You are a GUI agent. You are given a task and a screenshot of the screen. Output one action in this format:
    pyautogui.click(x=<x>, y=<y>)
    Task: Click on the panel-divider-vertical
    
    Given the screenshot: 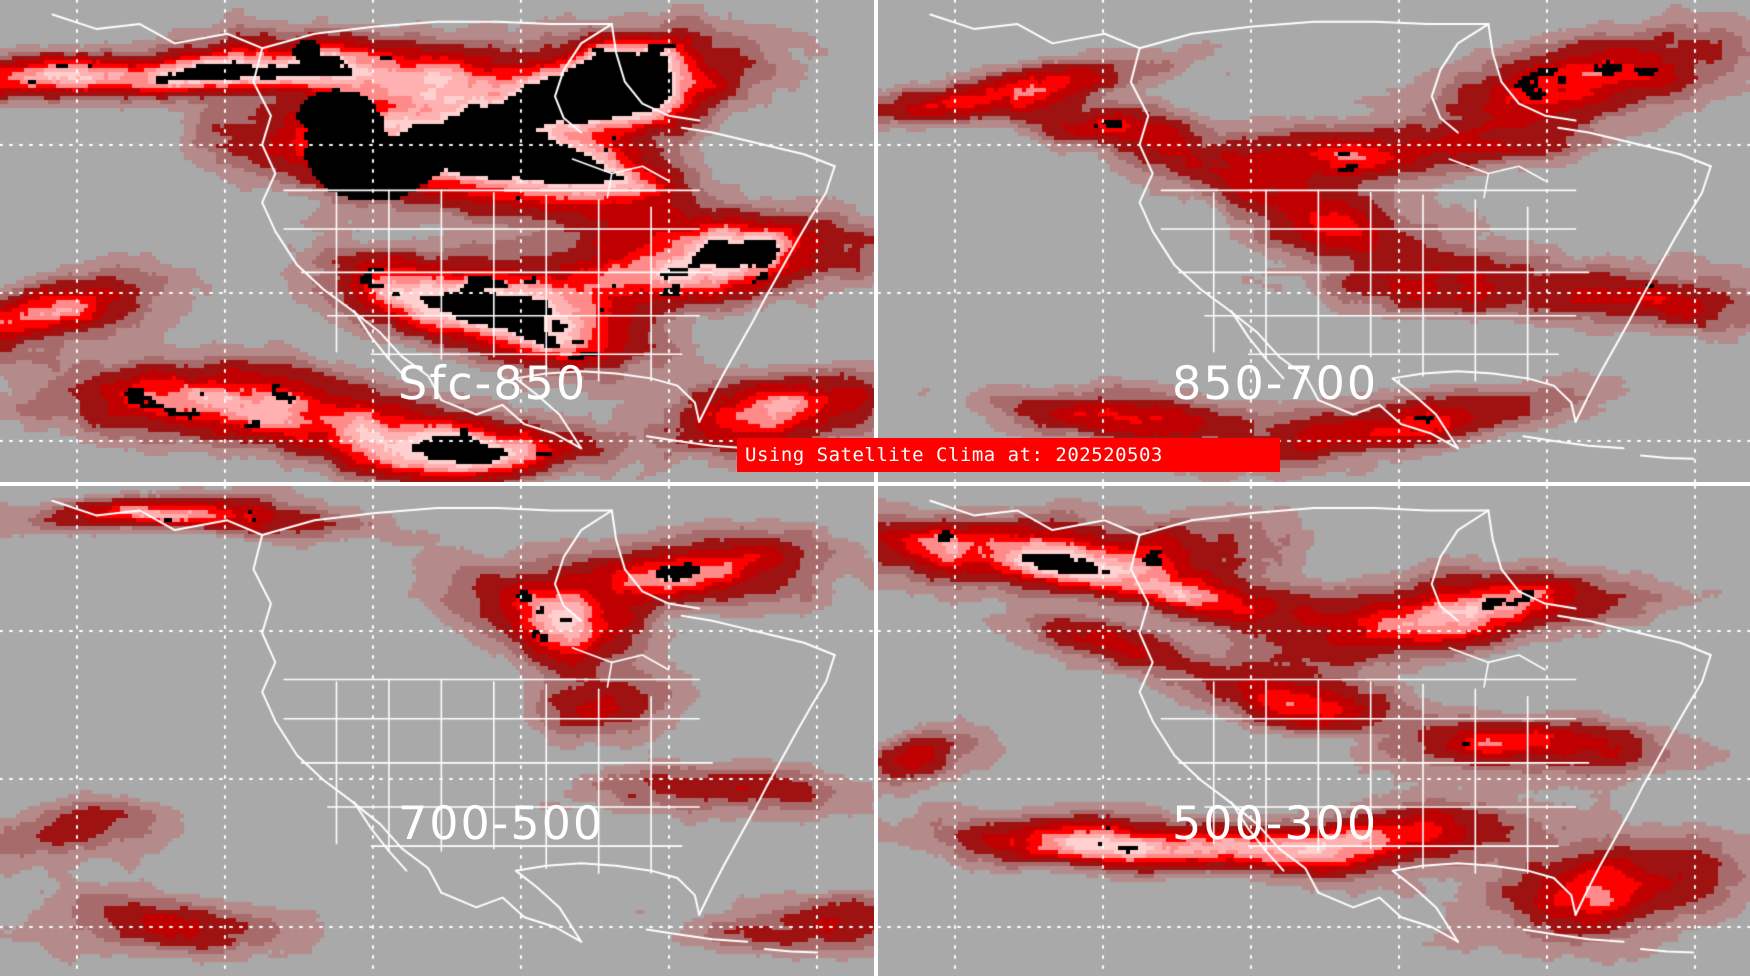 What is the action you would take?
    pyautogui.click(x=876, y=488)
    